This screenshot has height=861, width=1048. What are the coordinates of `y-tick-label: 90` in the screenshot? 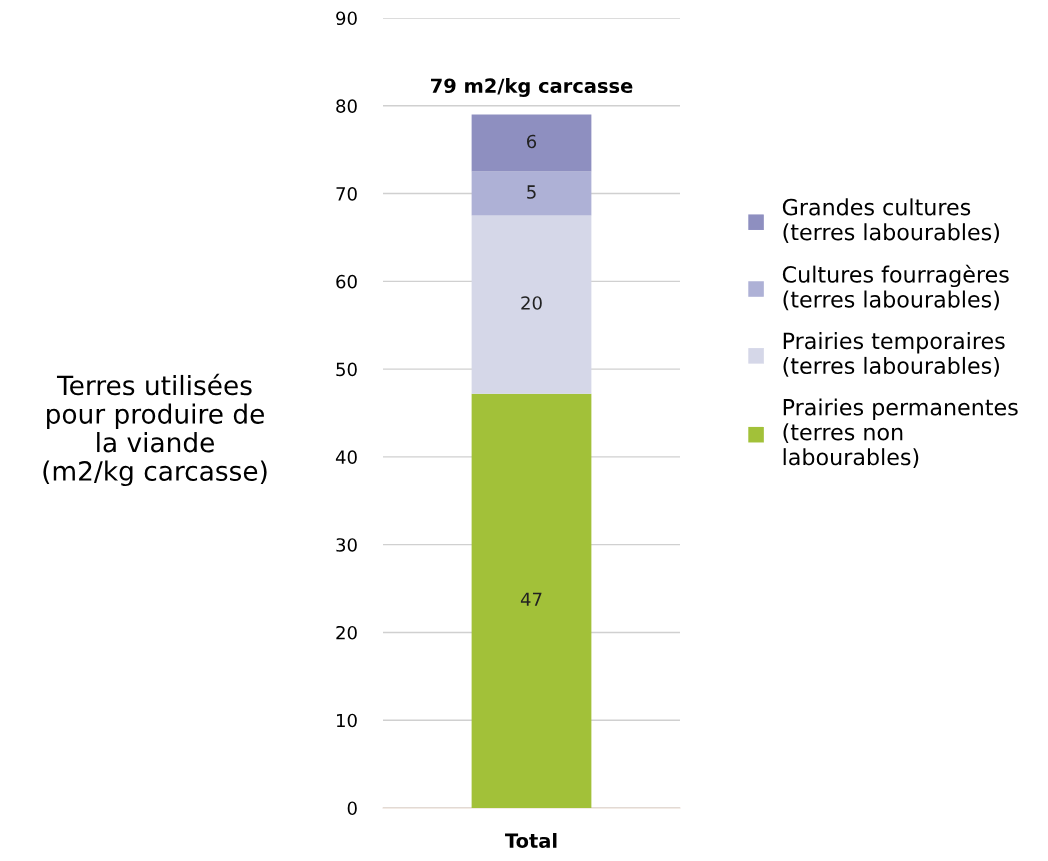 It's located at (346, 18).